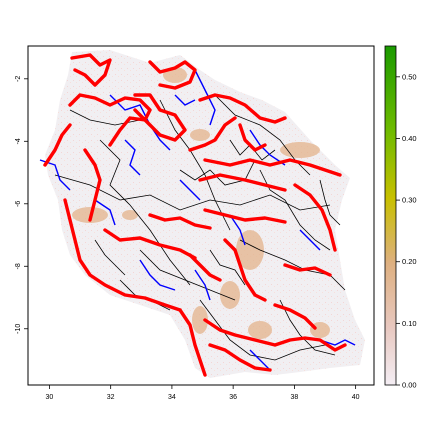 The height and width of the screenshot is (432, 432). I want to click on y-axis: -2 -4 -6 -8 -10, so click(21, 205).